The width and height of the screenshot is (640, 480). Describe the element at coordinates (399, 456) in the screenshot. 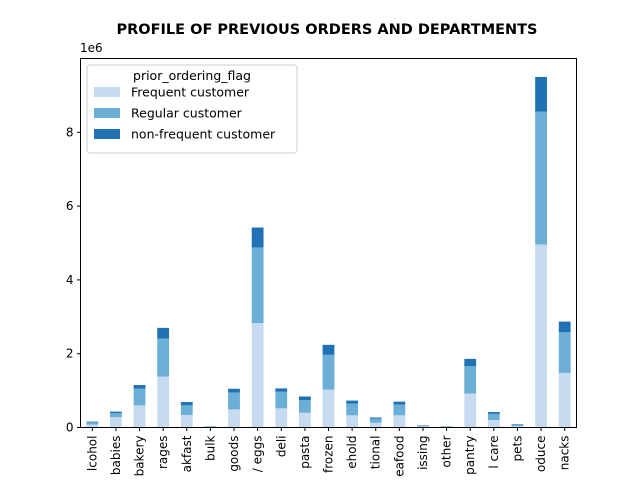

I see `x-tick-label-meat-seafood: eafood` at that location.